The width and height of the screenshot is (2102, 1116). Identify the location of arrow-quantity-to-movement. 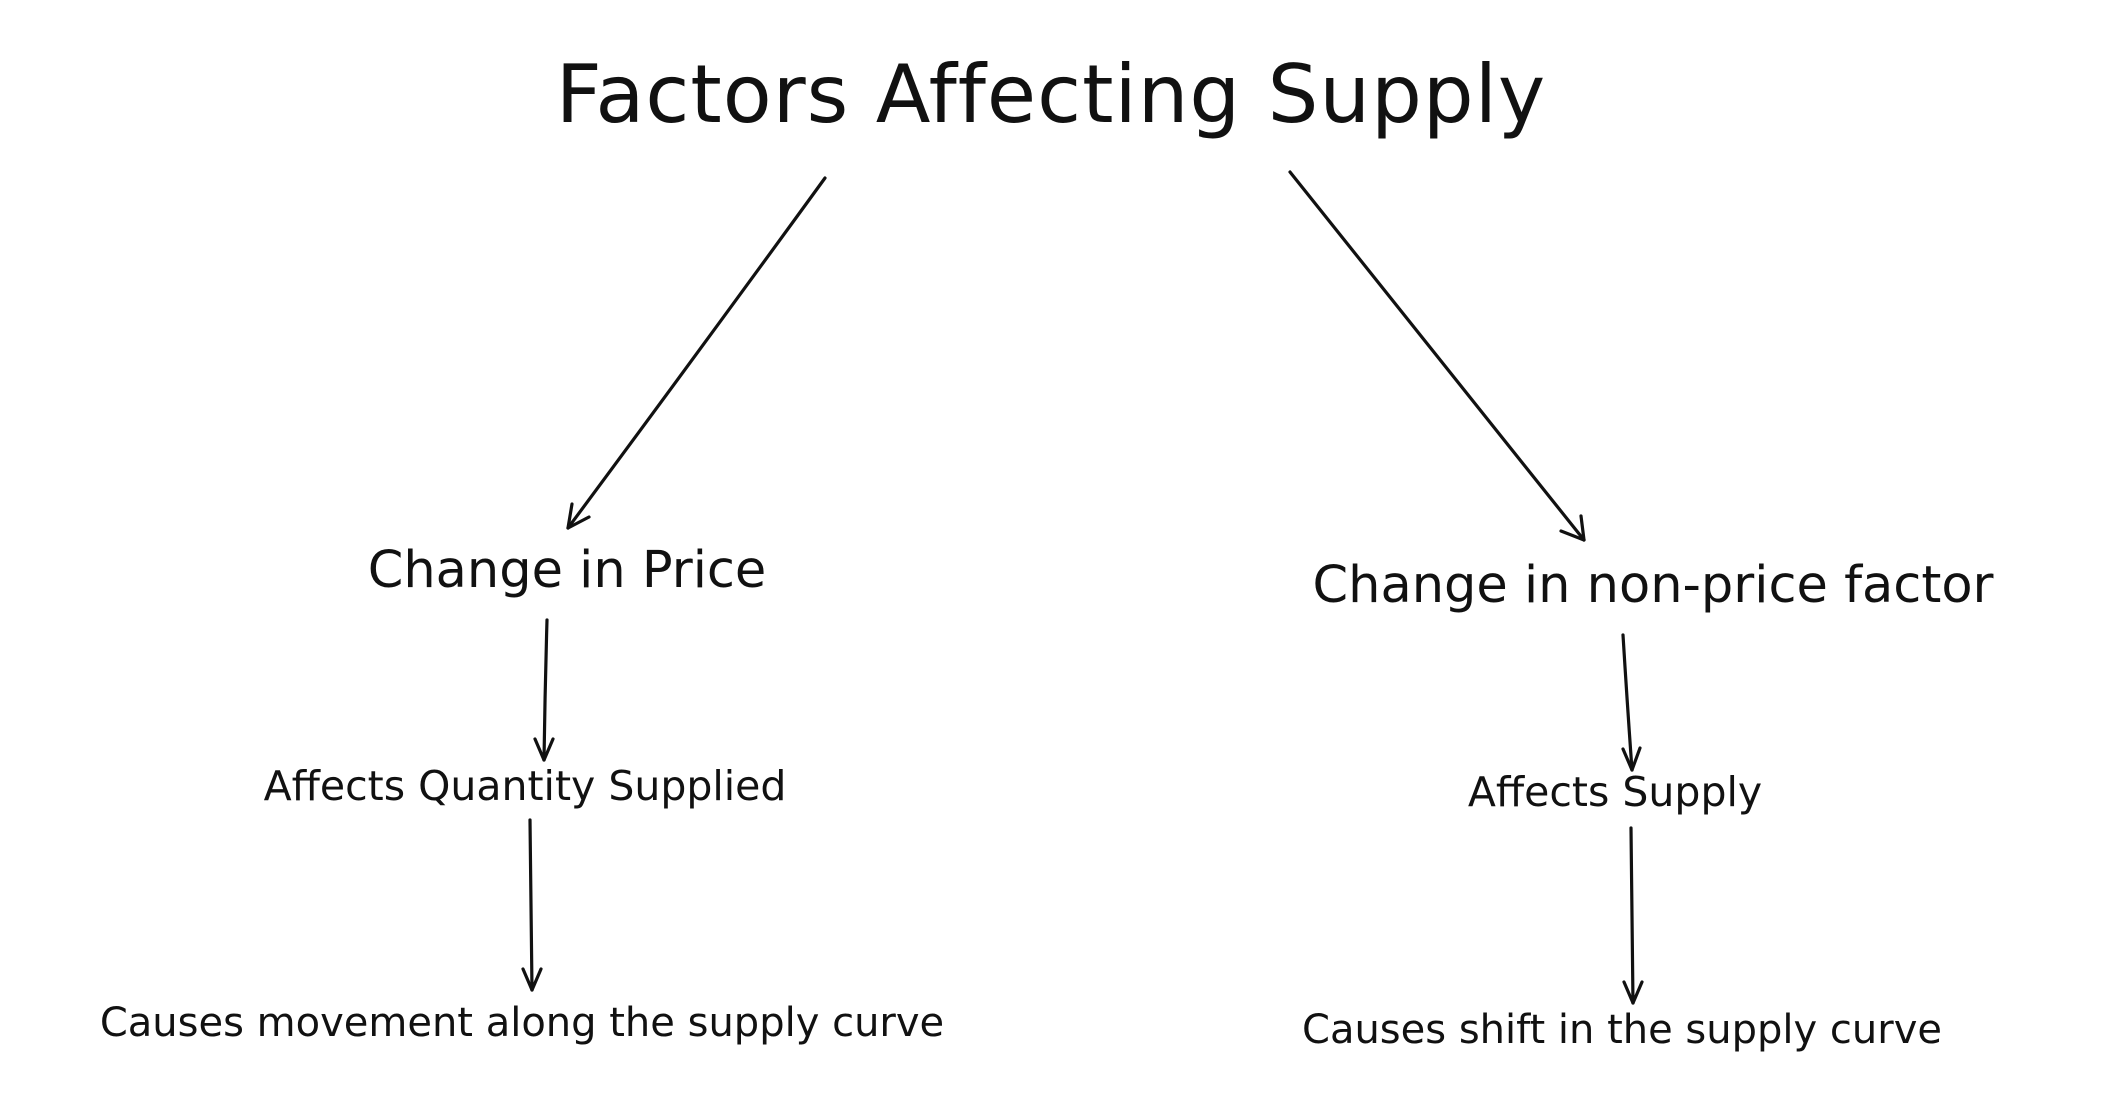
(532, 905).